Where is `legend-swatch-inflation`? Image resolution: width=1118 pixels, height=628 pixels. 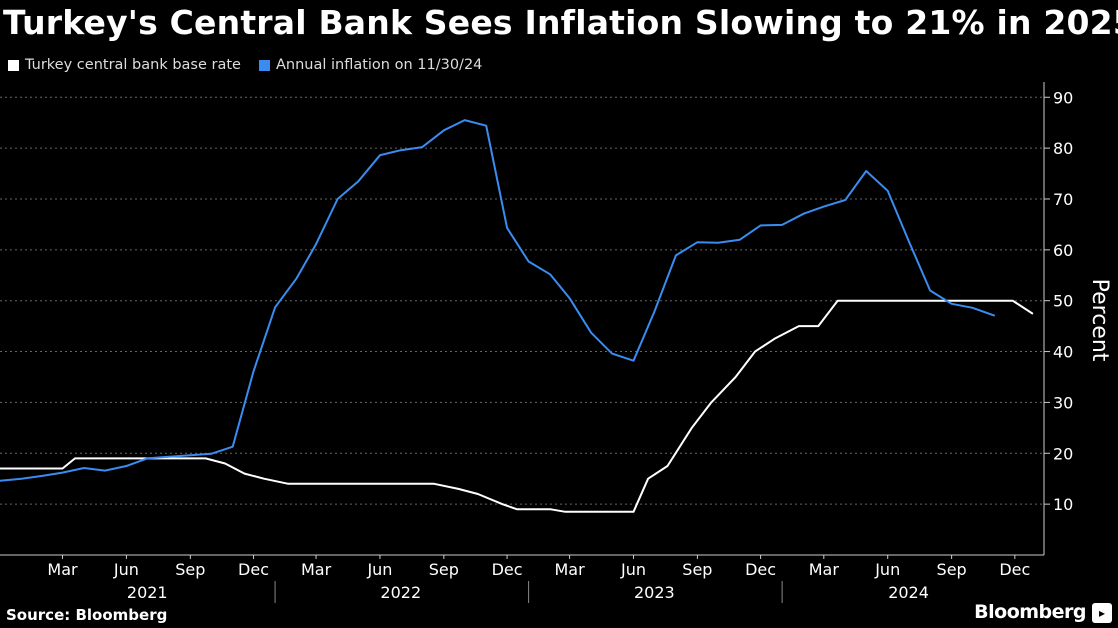
legend-swatch-inflation is located at coordinates (264, 65).